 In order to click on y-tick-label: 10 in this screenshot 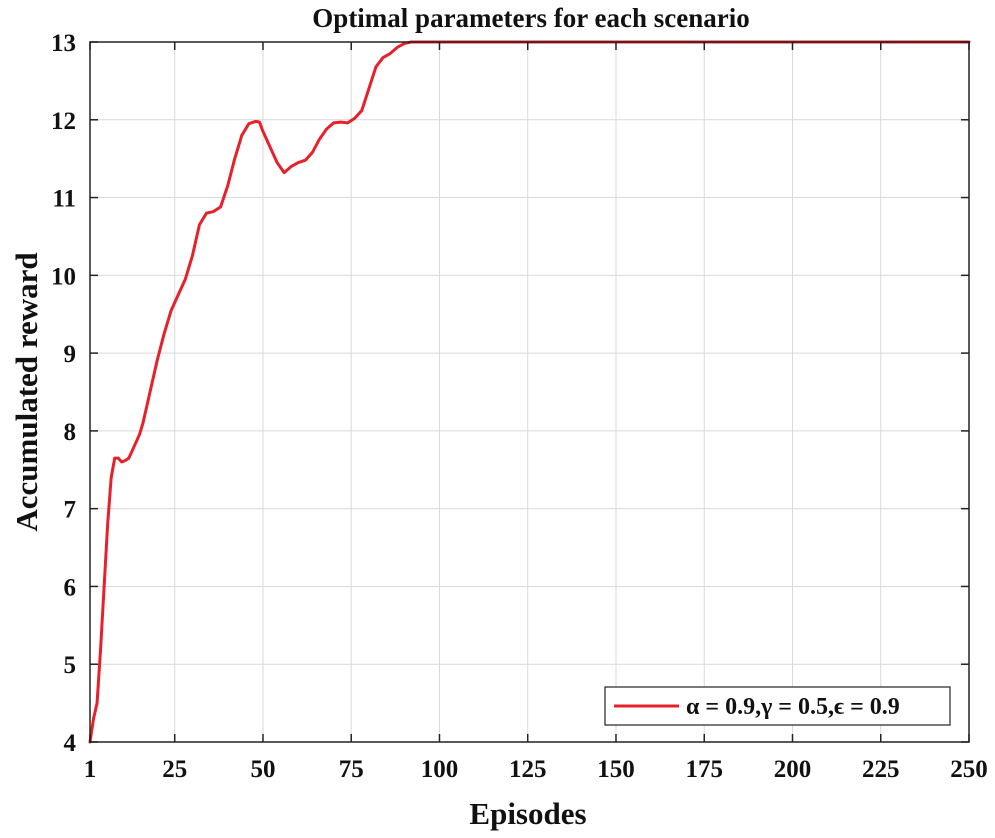, I will do `click(63, 276)`.